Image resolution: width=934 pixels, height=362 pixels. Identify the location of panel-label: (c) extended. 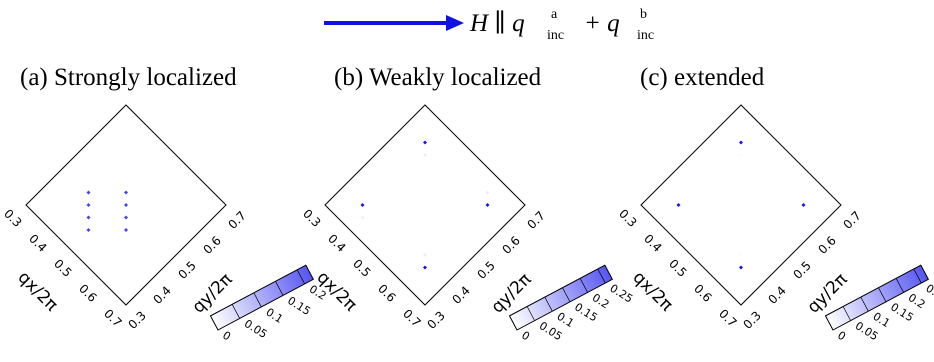
(702, 77).